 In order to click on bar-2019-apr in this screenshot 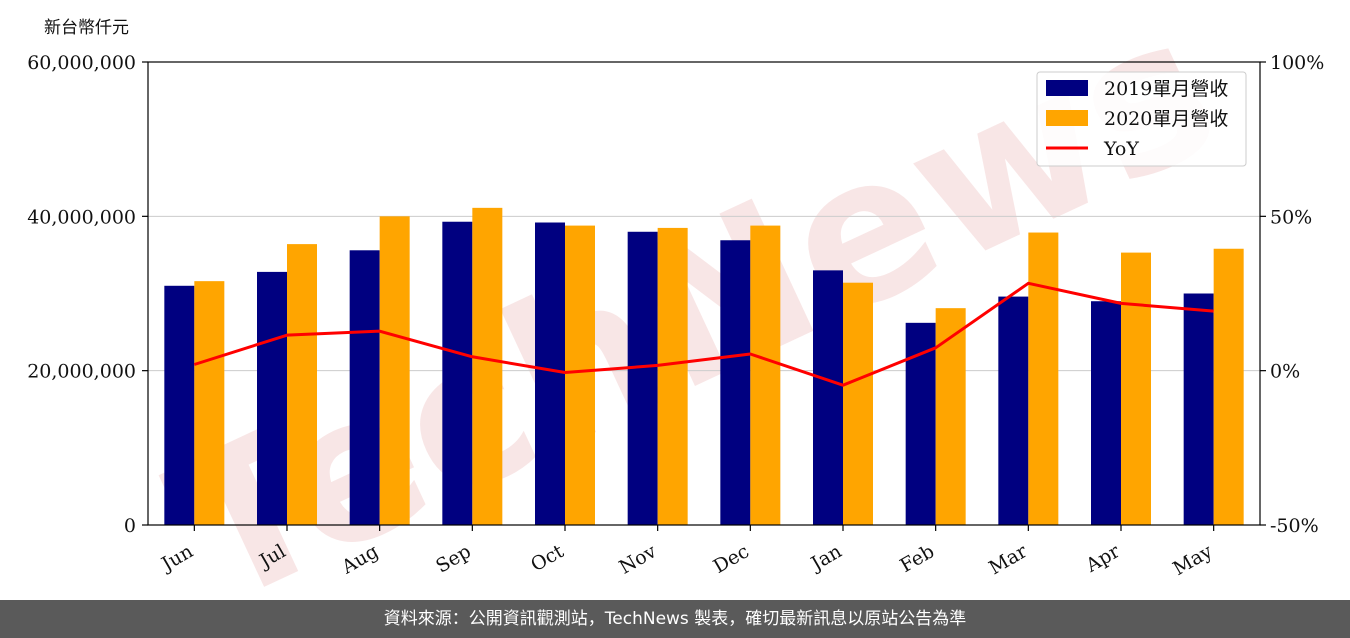, I will do `click(1106, 413)`.